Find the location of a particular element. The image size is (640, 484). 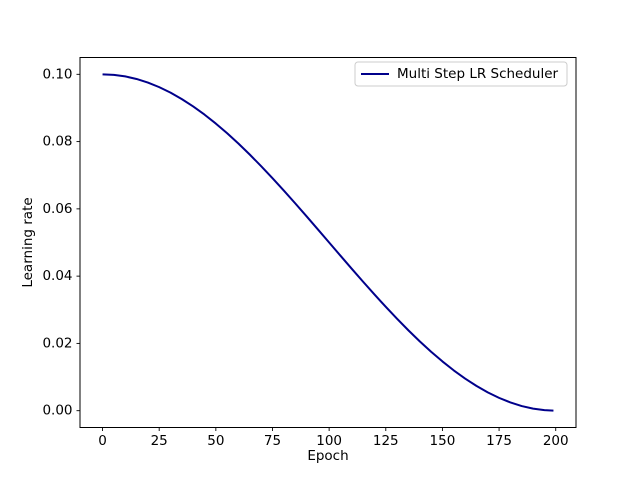

x-tick-label: 150 is located at coordinates (443, 441).